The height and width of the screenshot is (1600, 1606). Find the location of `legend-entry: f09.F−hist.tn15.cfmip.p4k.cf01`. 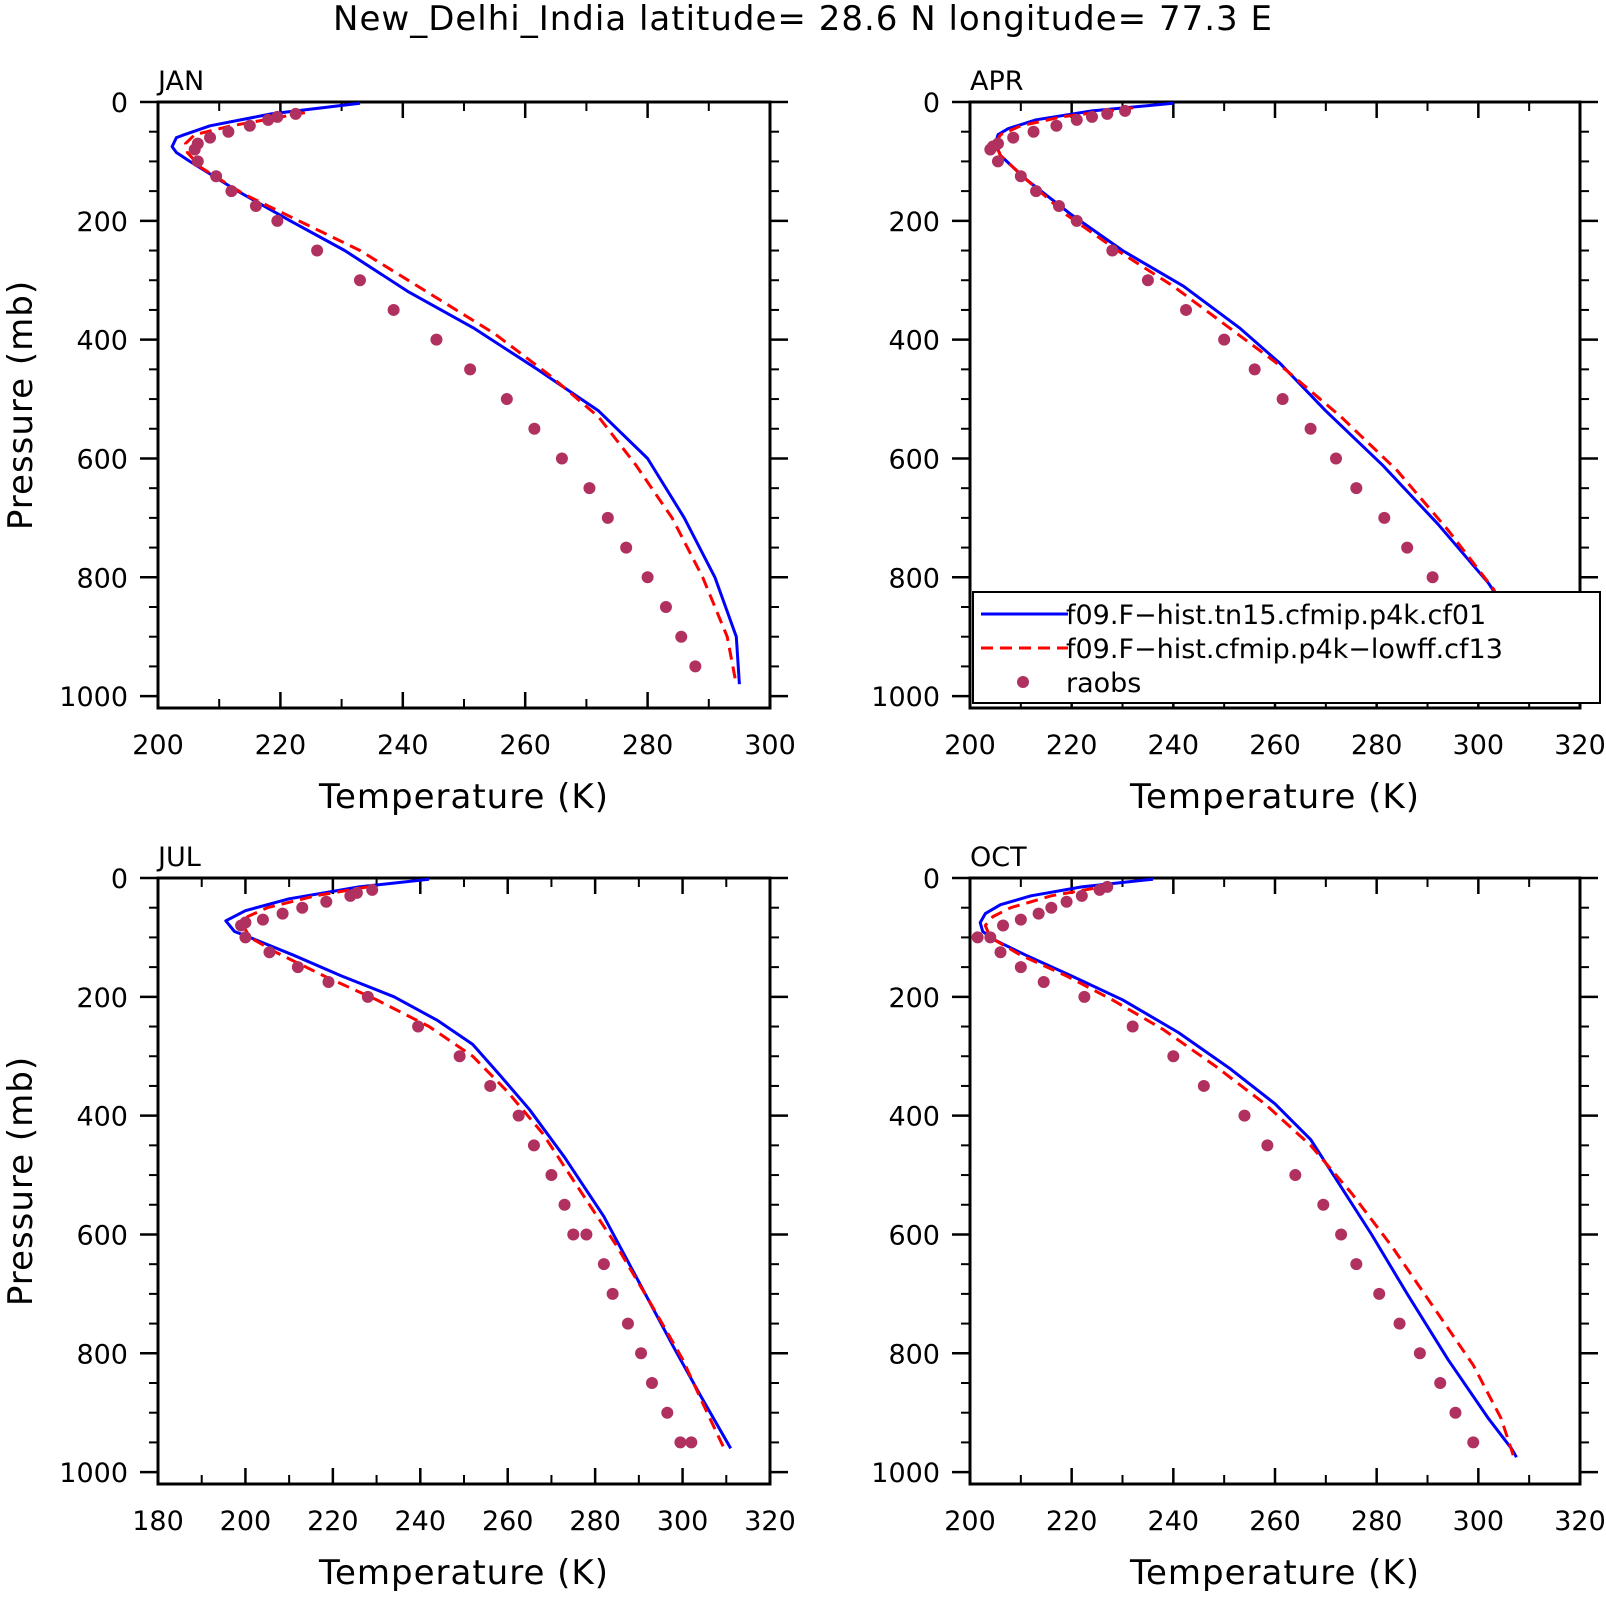

legend-entry: f09.F−hist.tn15.cfmip.p4k.cf01 is located at coordinates (1276, 615).